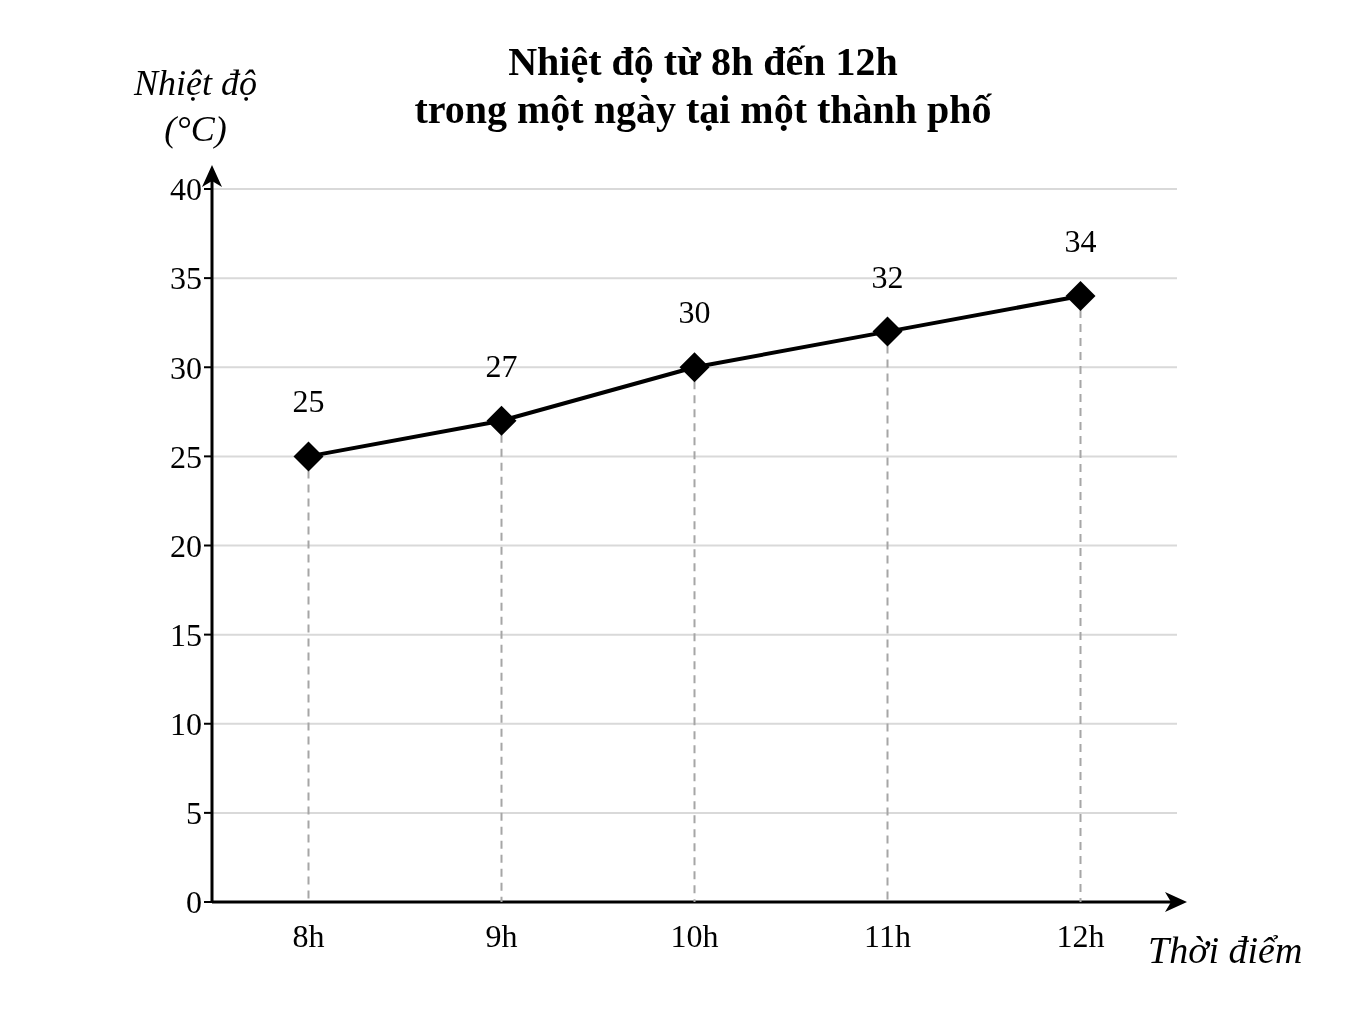 This screenshot has width=1350, height=1029. What do you see at coordinates (186, 456) in the screenshot?
I see `y-tick-label: 25` at bounding box center [186, 456].